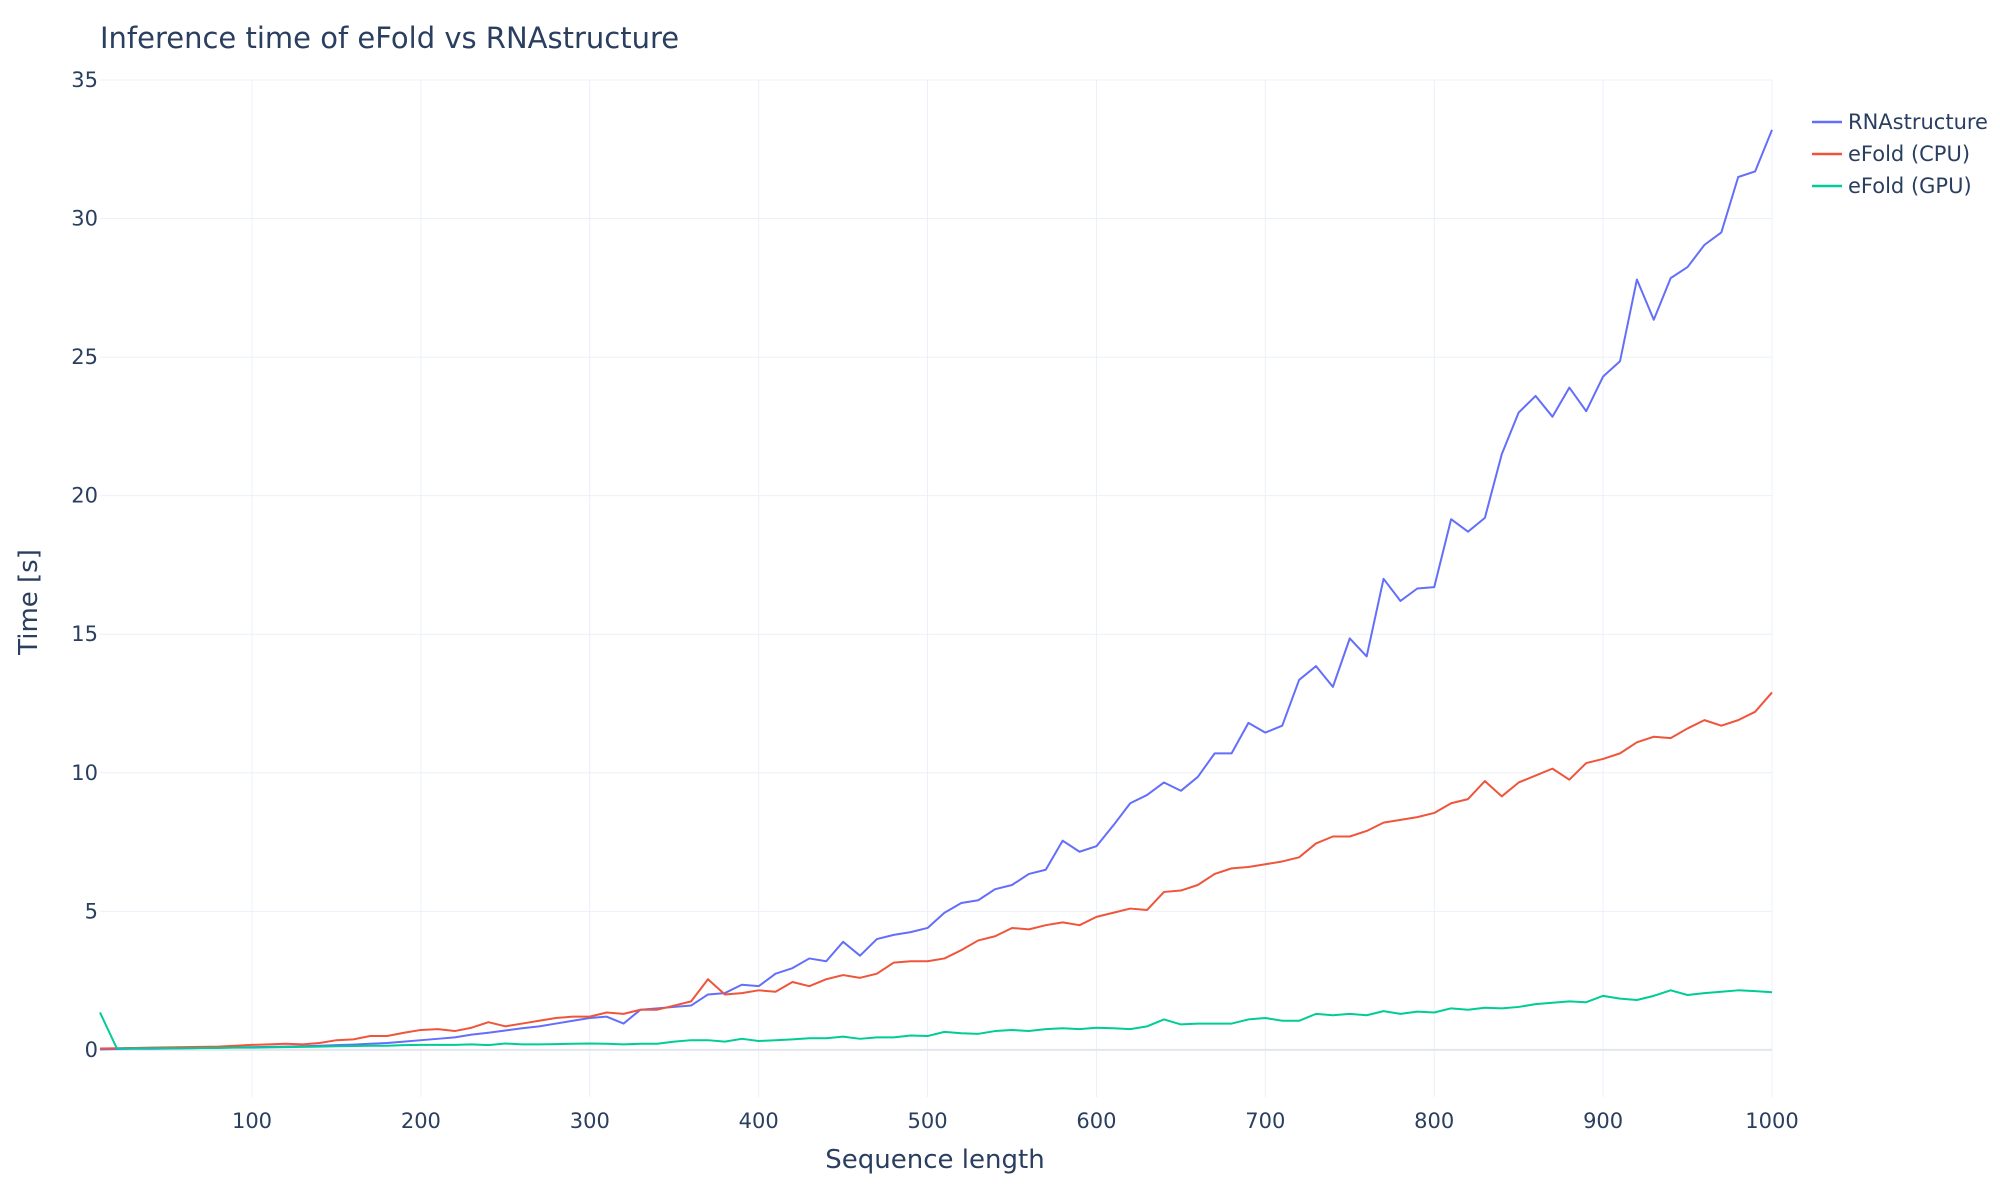 Image resolution: width=2000 pixels, height=1200 pixels. I want to click on x-tick-label: 300, so click(590, 1121).